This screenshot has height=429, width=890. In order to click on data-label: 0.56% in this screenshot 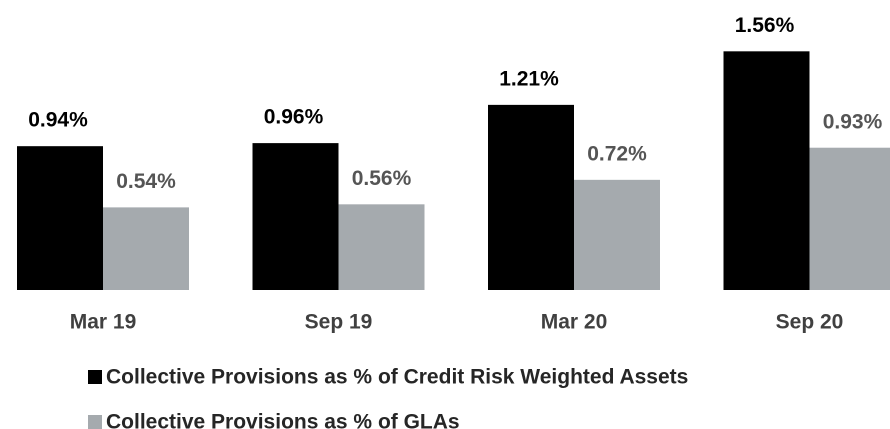, I will do `click(382, 178)`.